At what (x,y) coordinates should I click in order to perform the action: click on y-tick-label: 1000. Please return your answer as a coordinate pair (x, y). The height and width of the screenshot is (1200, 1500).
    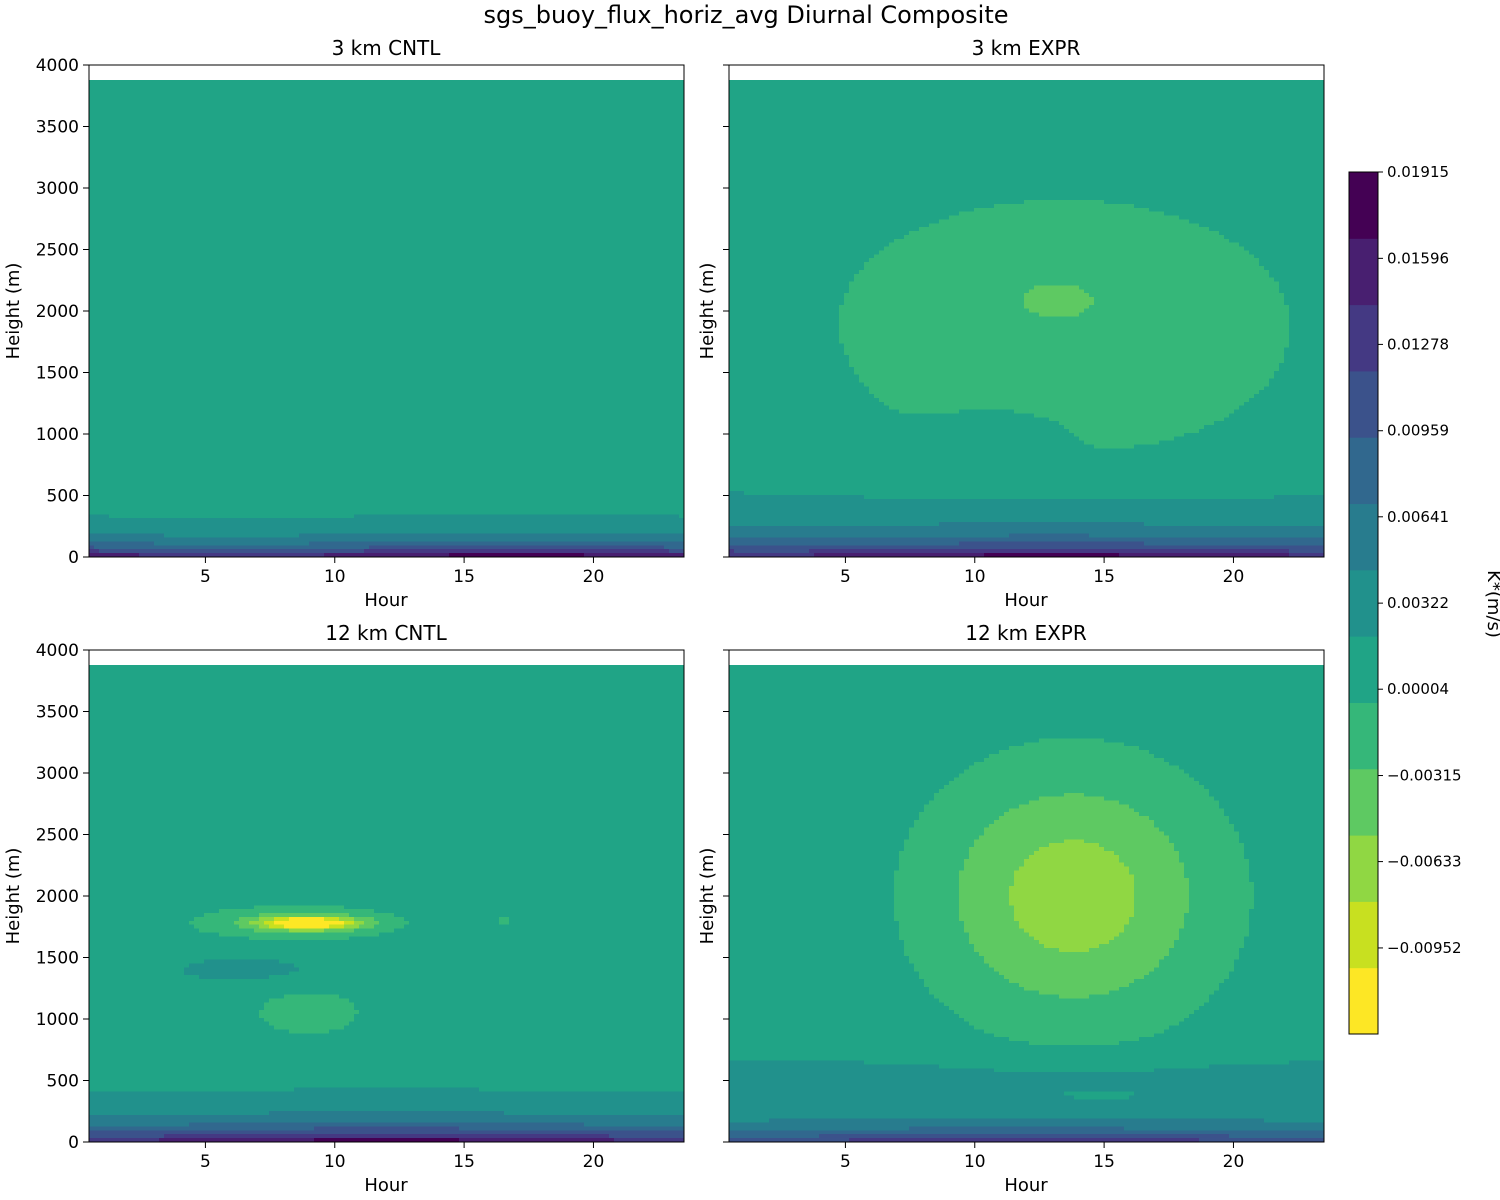
    Looking at the image, I should click on (57, 1020).